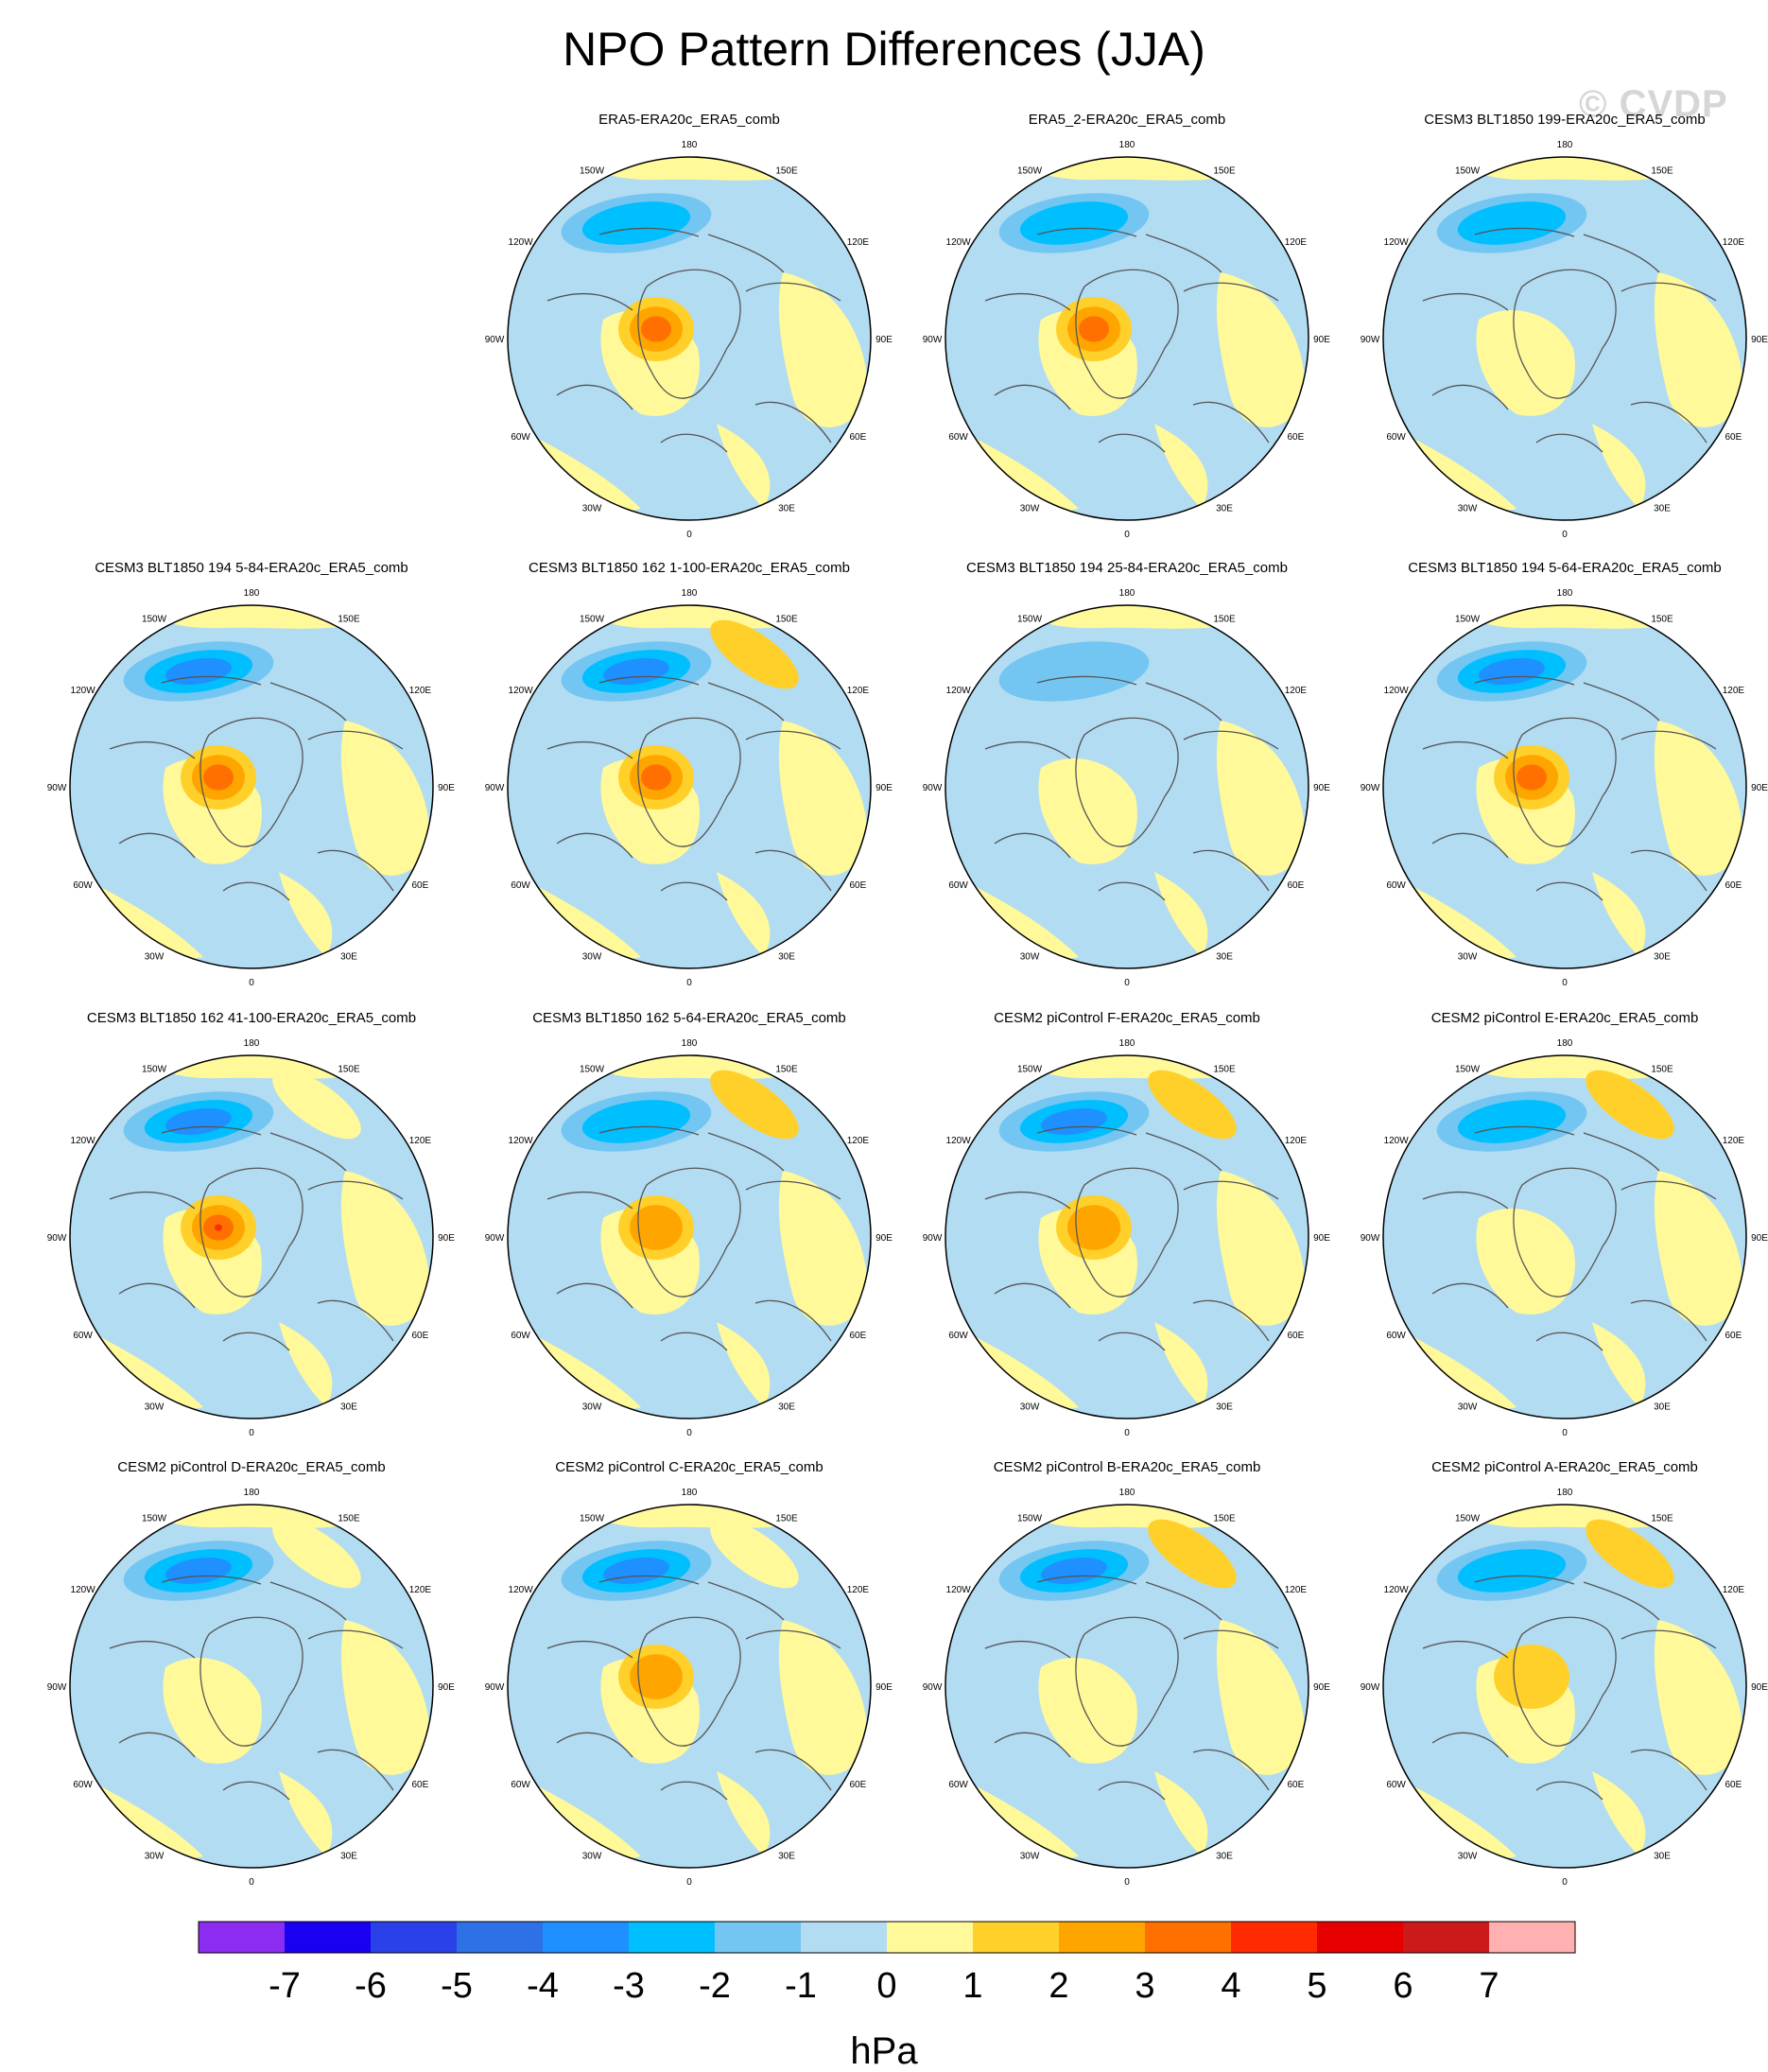  What do you see at coordinates (1564, 1018) in the screenshot?
I see `panel-title: CESM2 piControl E-ERA20c_ERA5_comb` at bounding box center [1564, 1018].